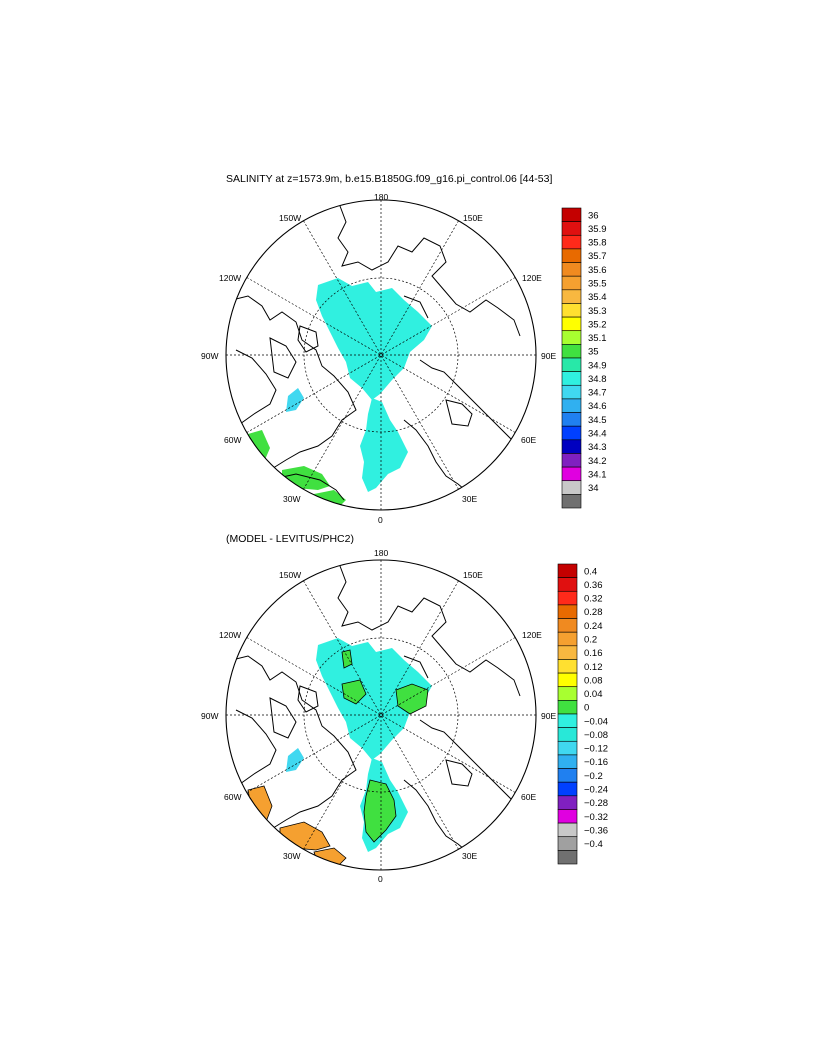 Image resolution: width=818 pixels, height=1055 pixels. What do you see at coordinates (596, 817) in the screenshot?
I see `colorbar-tick-label: −0.32` at bounding box center [596, 817].